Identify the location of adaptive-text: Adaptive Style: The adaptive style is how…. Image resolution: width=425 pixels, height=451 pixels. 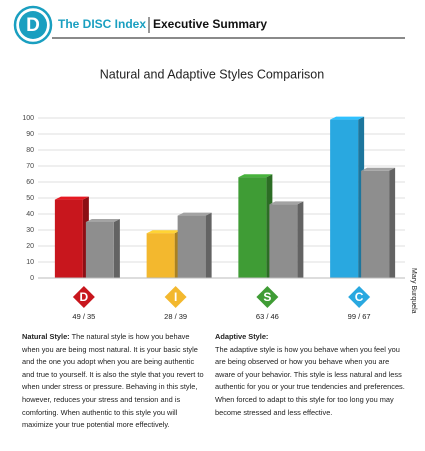
(311, 375).